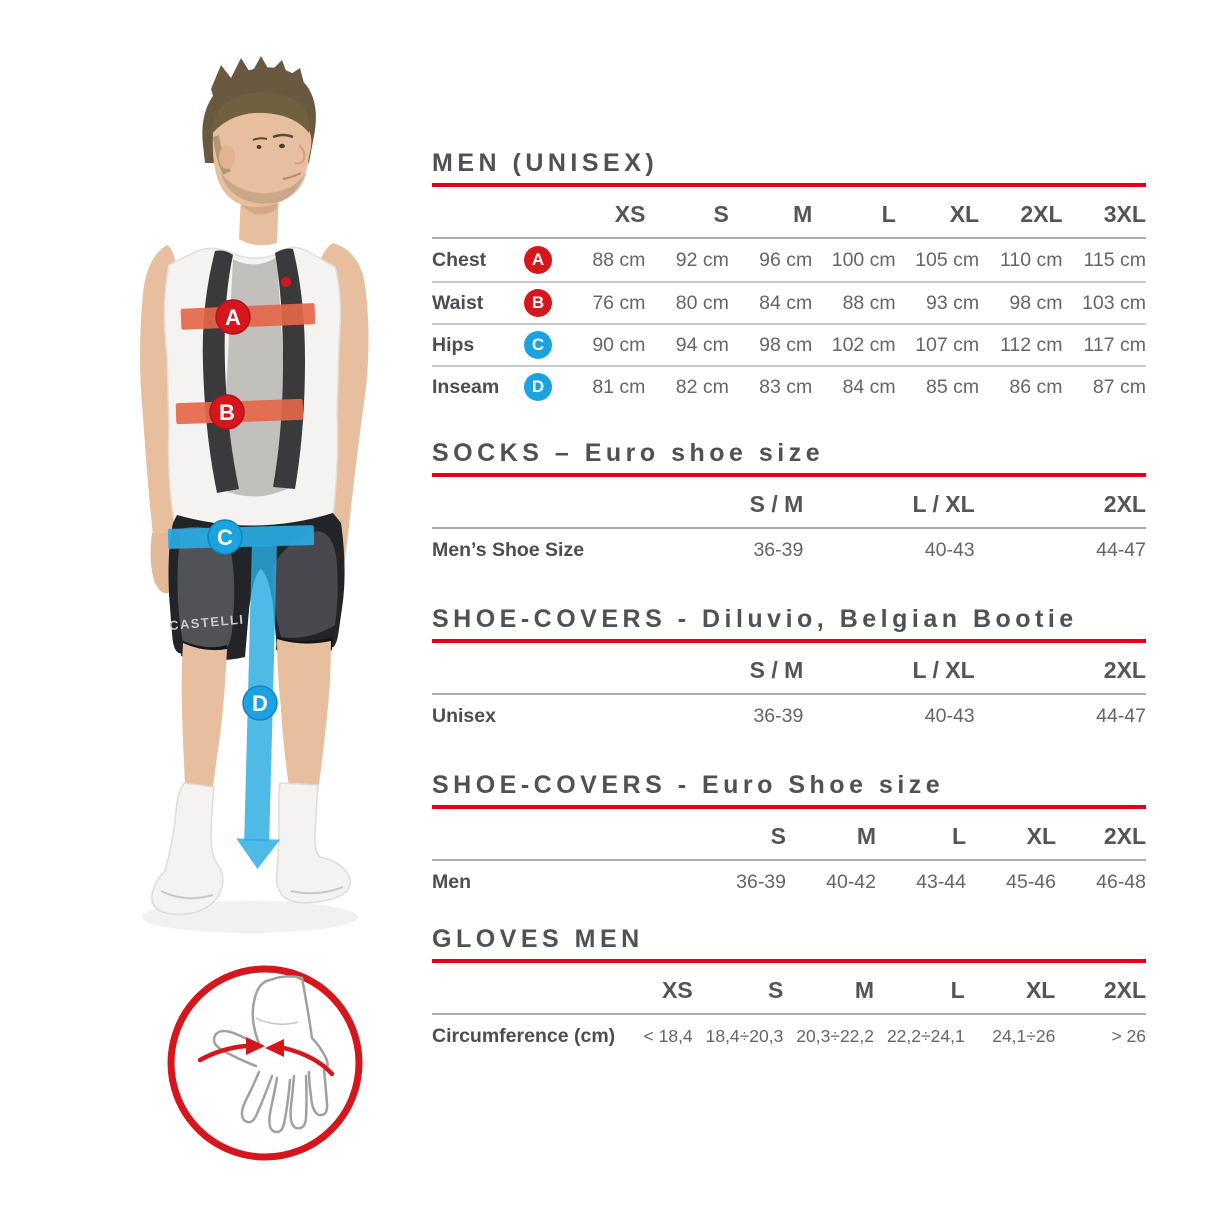 The height and width of the screenshot is (1214, 1214). What do you see at coordinates (277, 1021) in the screenshot?
I see `palm-crease` at bounding box center [277, 1021].